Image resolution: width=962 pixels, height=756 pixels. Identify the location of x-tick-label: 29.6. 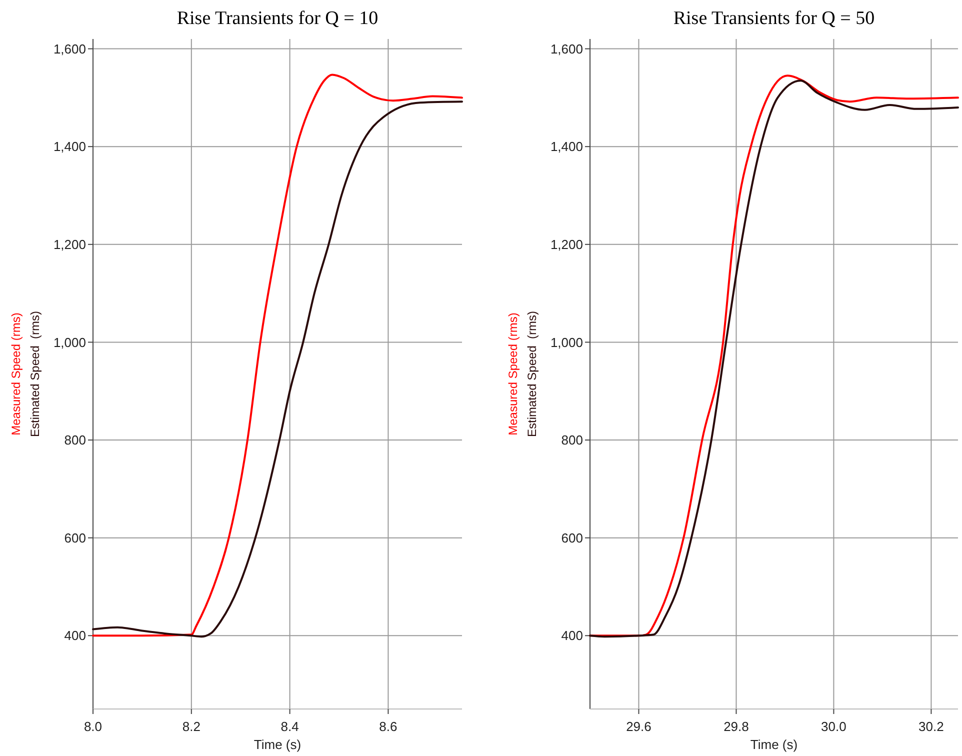
(639, 726).